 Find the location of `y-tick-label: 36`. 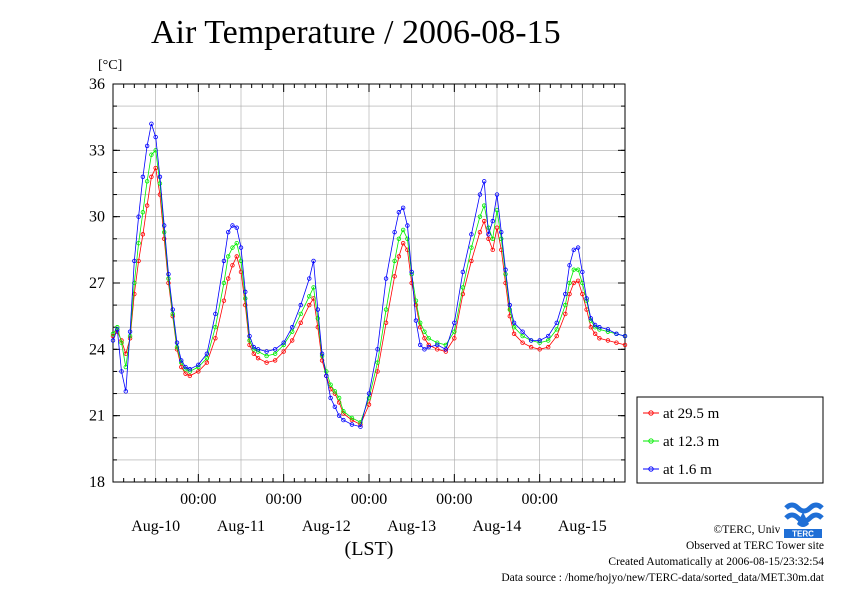

y-tick-label: 36 is located at coordinates (97, 84).